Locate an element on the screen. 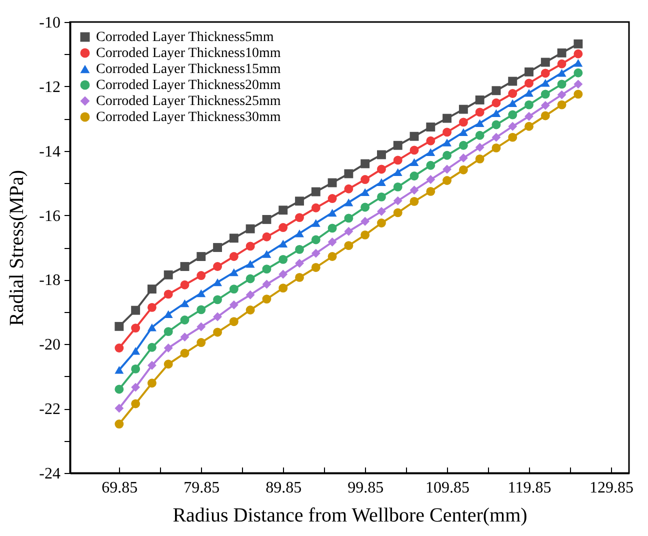  x-tick-label: 79.85 is located at coordinates (202, 488).